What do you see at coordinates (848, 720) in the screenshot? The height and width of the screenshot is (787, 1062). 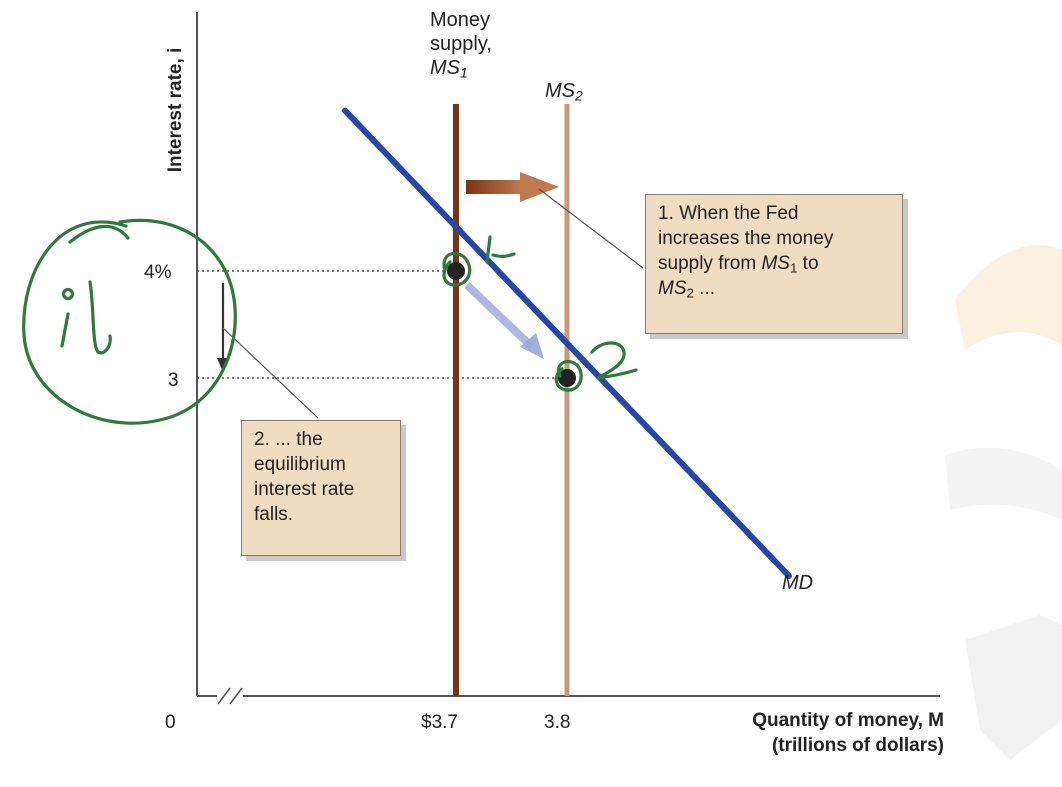 I see `x-axis-title-text: Quantity of money, M` at bounding box center [848, 720].